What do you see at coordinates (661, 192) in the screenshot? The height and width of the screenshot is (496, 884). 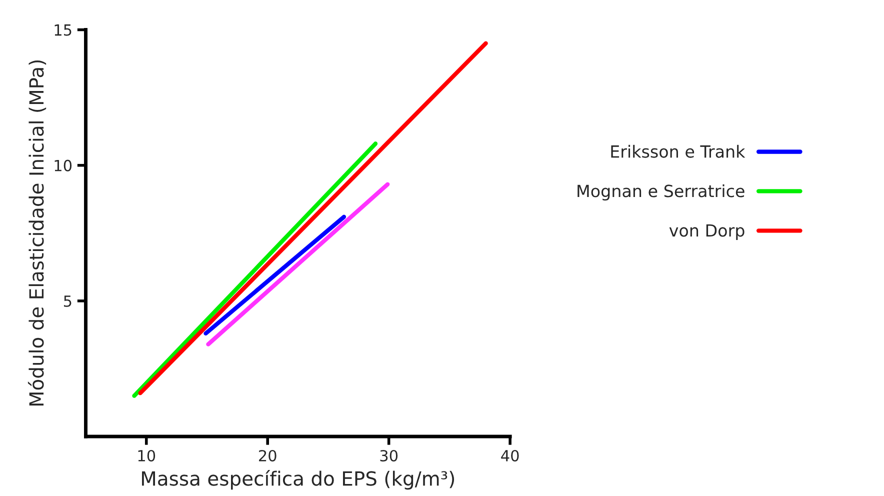 I see `legend-label: Mognan e Serratrice` at bounding box center [661, 192].